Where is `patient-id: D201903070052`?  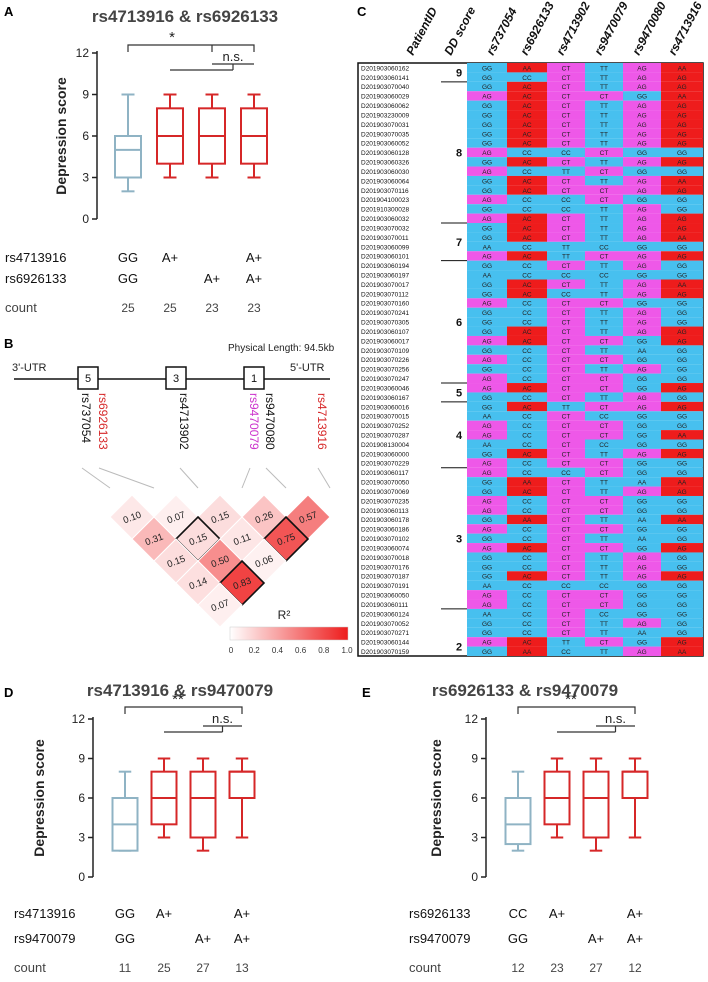 patient-id: D201903070052 is located at coordinates (385, 624).